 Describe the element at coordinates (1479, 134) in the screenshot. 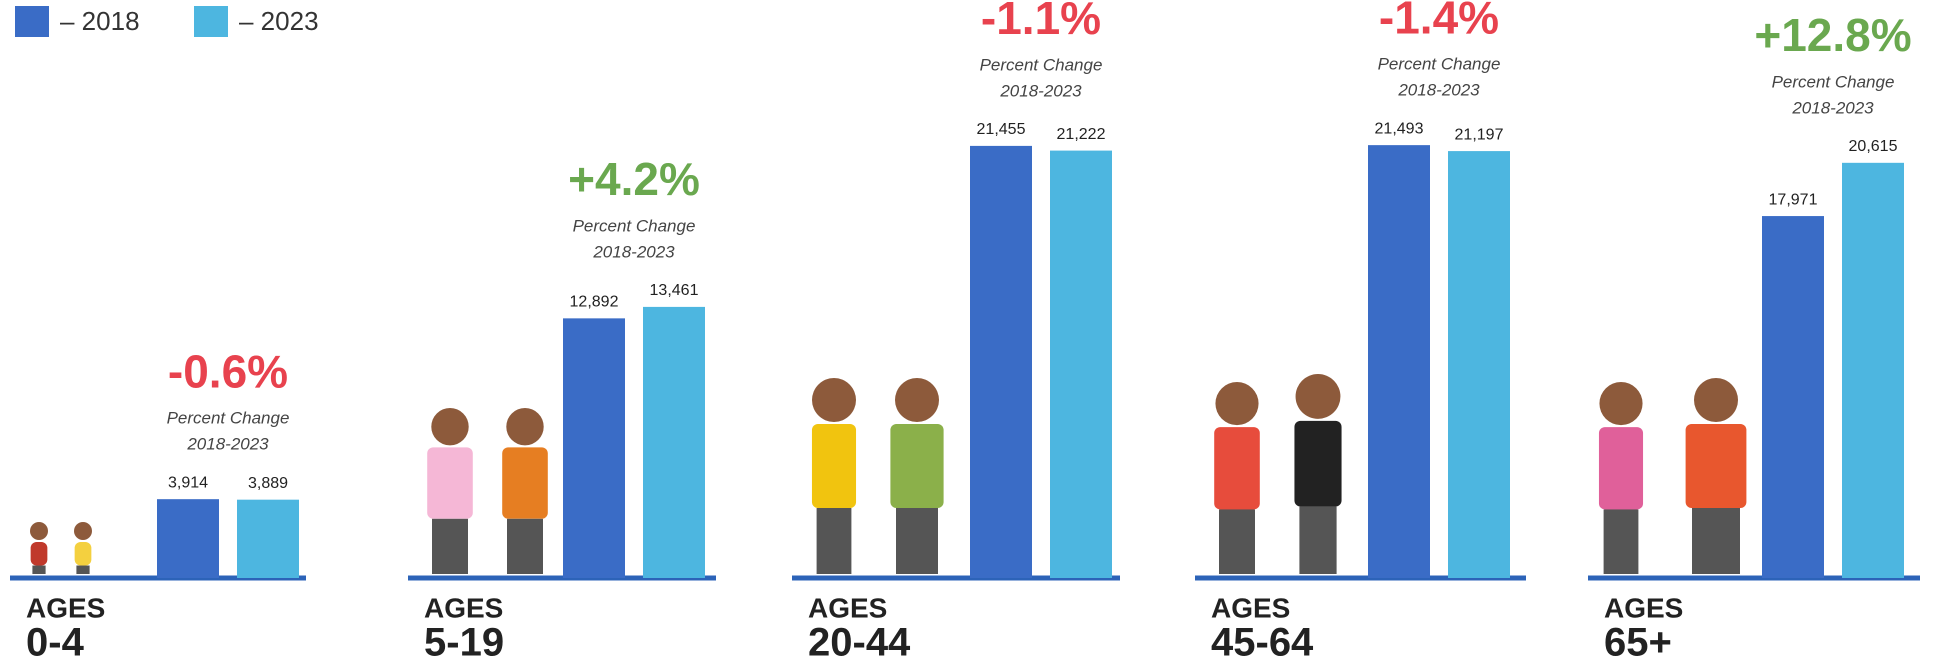

I see `value-label: 21,197` at that location.